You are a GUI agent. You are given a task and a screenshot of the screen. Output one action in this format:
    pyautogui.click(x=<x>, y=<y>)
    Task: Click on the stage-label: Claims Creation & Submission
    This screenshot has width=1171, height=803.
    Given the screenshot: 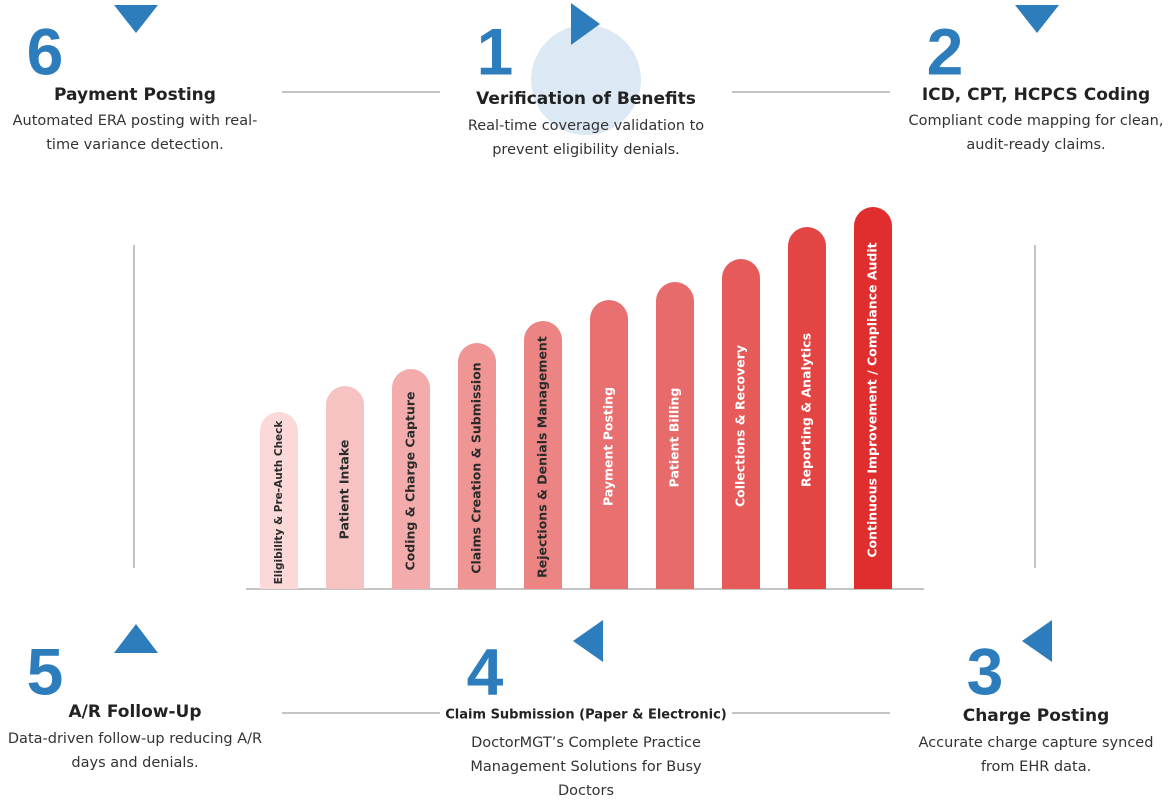 What is the action you would take?
    pyautogui.click(x=476, y=467)
    